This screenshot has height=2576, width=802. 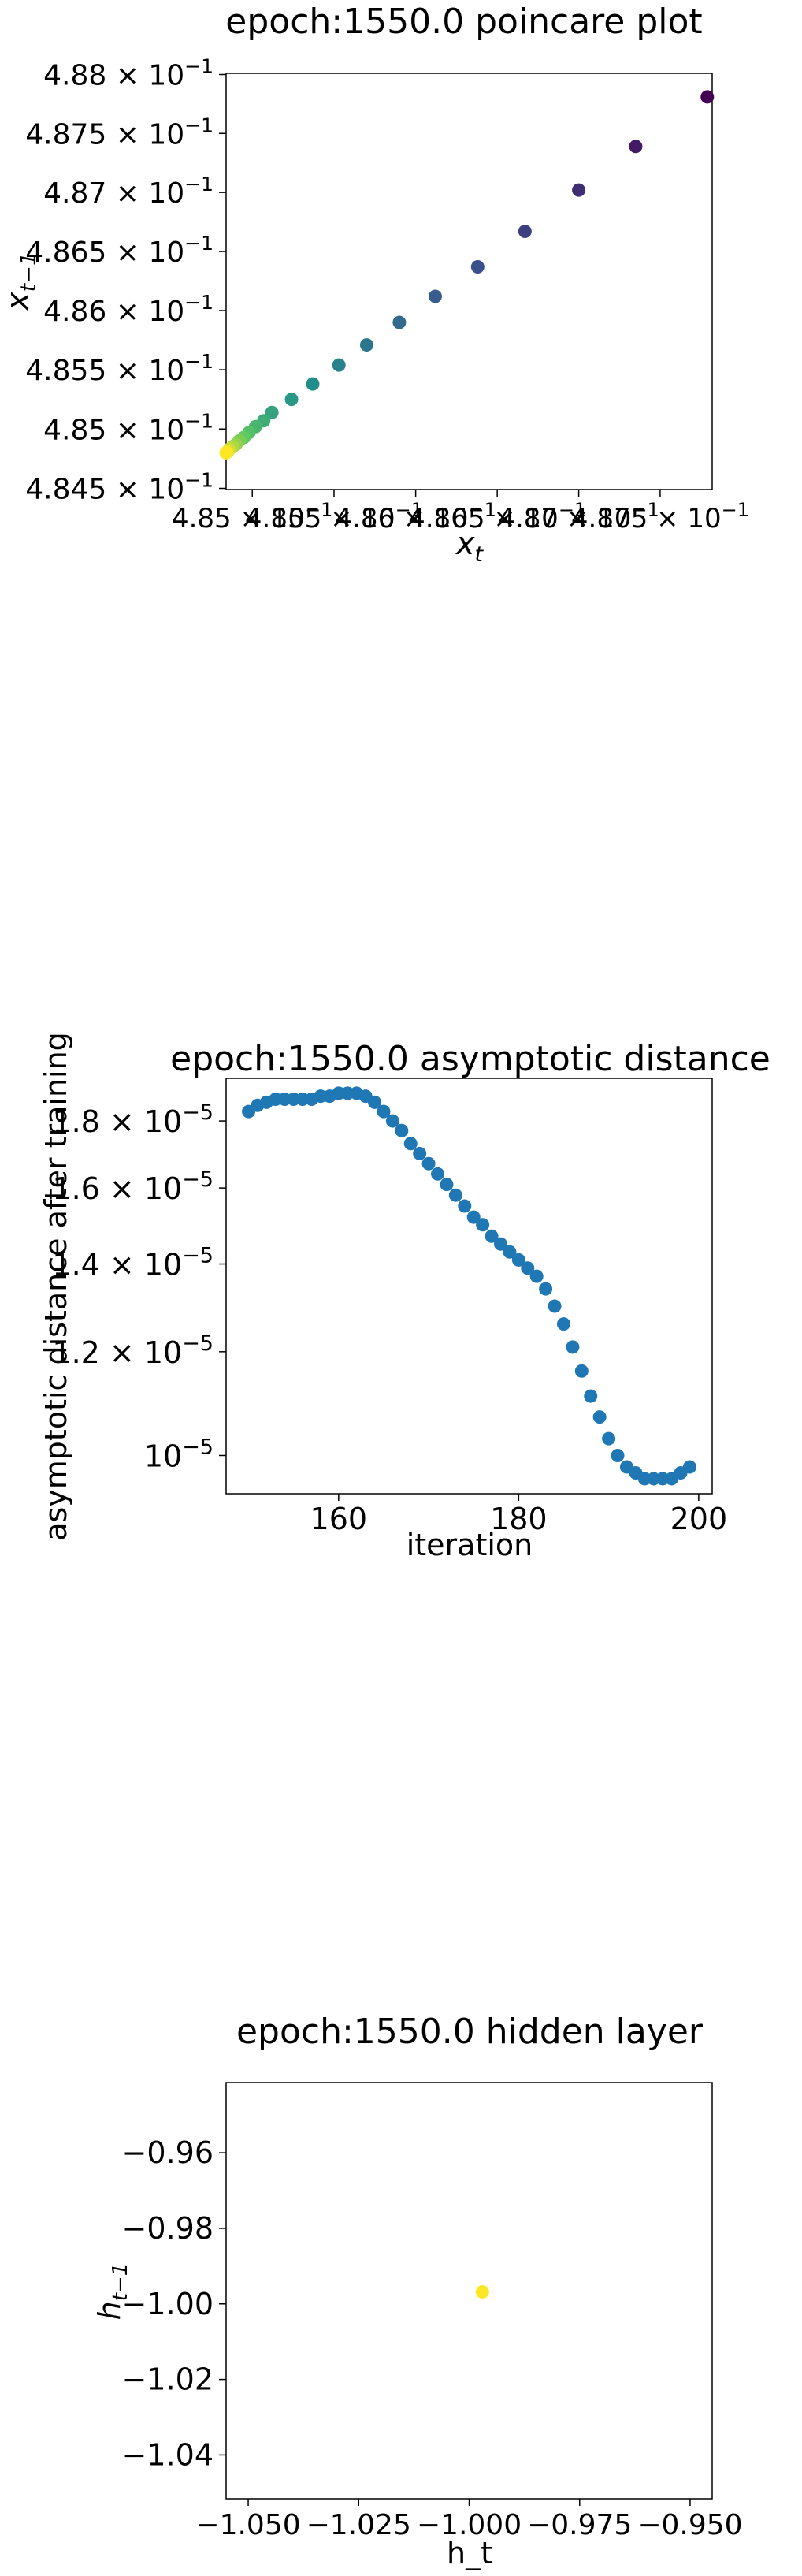 I want to click on asymptotic-x-label: iteration, so click(x=470, y=1545).